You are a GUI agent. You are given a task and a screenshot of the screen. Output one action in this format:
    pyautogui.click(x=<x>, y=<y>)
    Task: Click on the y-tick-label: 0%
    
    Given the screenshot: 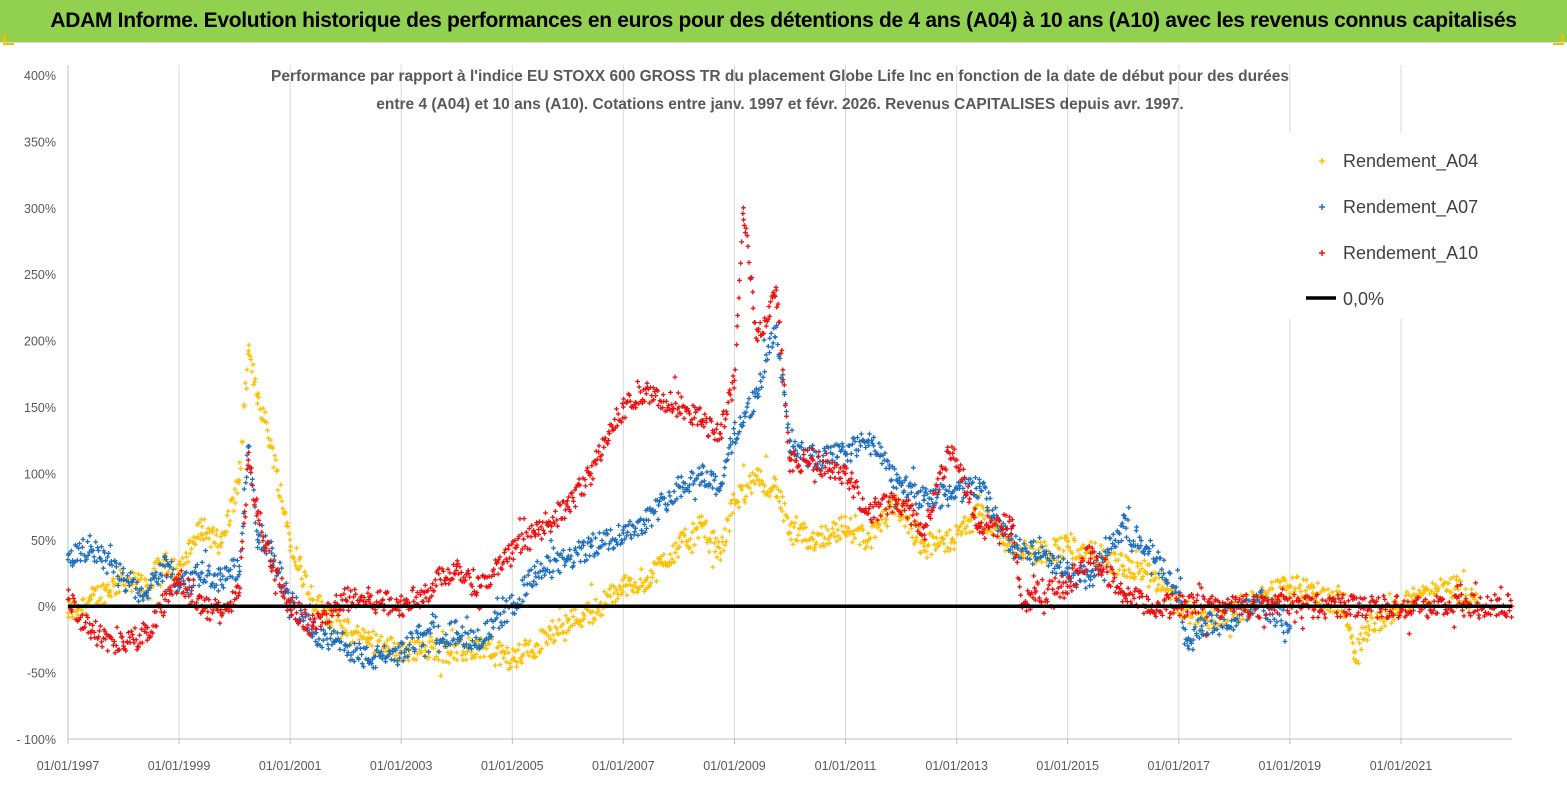 What is the action you would take?
    pyautogui.click(x=47, y=607)
    